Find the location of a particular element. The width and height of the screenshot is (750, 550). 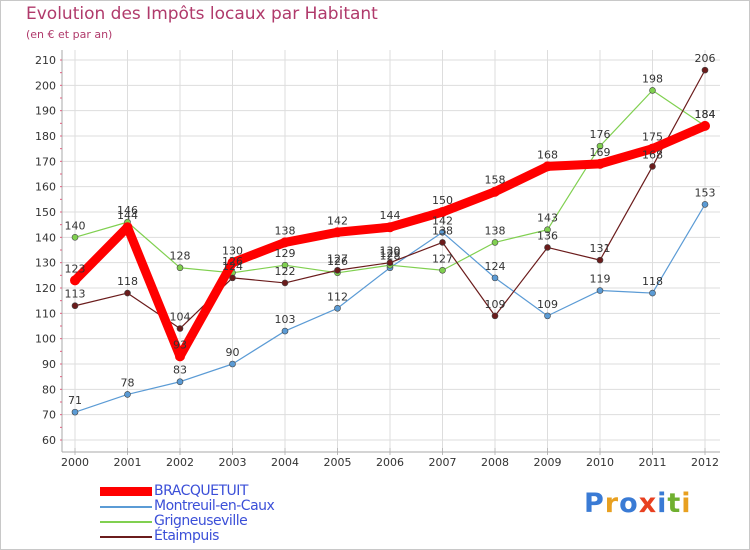

point-etaimpuis-2007 is located at coordinates (442, 242).